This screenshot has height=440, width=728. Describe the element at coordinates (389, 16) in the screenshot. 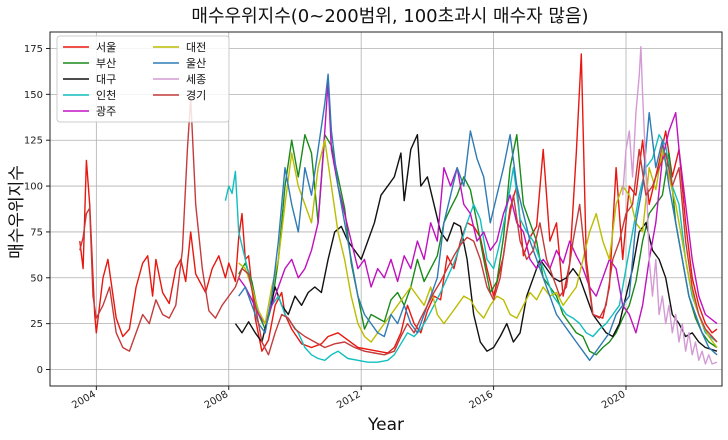

I see `chart-title: 매수우위지수(0~200범위, 100초과시 매수자 많음)` at that location.